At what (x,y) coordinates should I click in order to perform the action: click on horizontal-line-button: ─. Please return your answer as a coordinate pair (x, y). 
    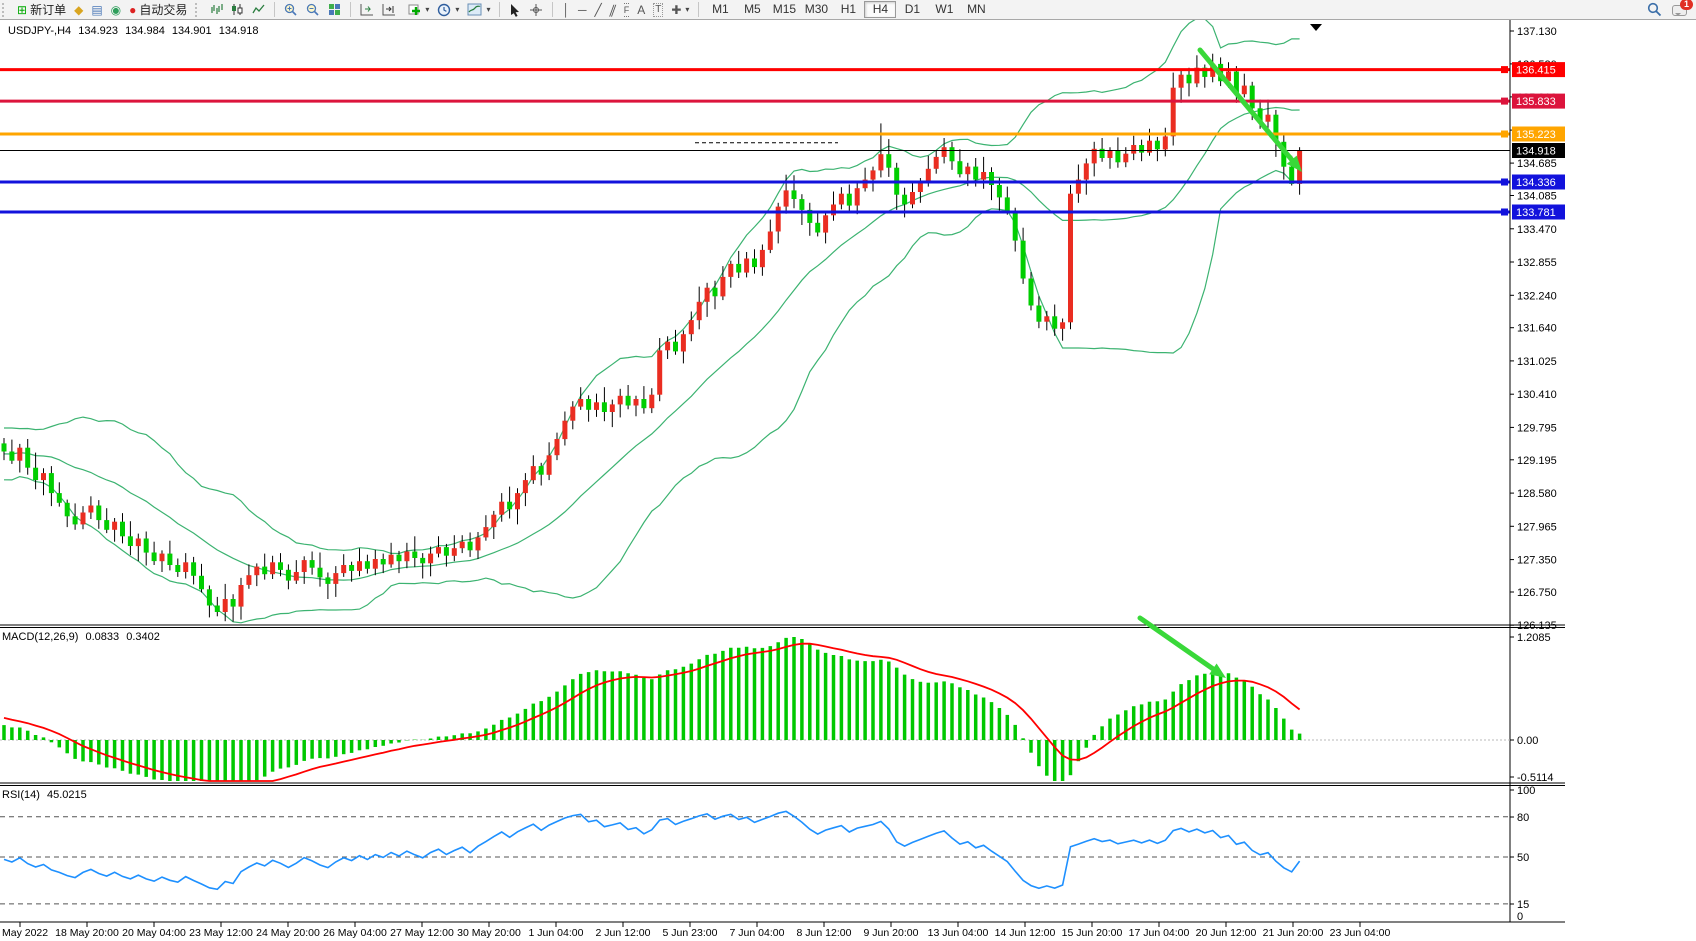
    Looking at the image, I should click on (582, 9).